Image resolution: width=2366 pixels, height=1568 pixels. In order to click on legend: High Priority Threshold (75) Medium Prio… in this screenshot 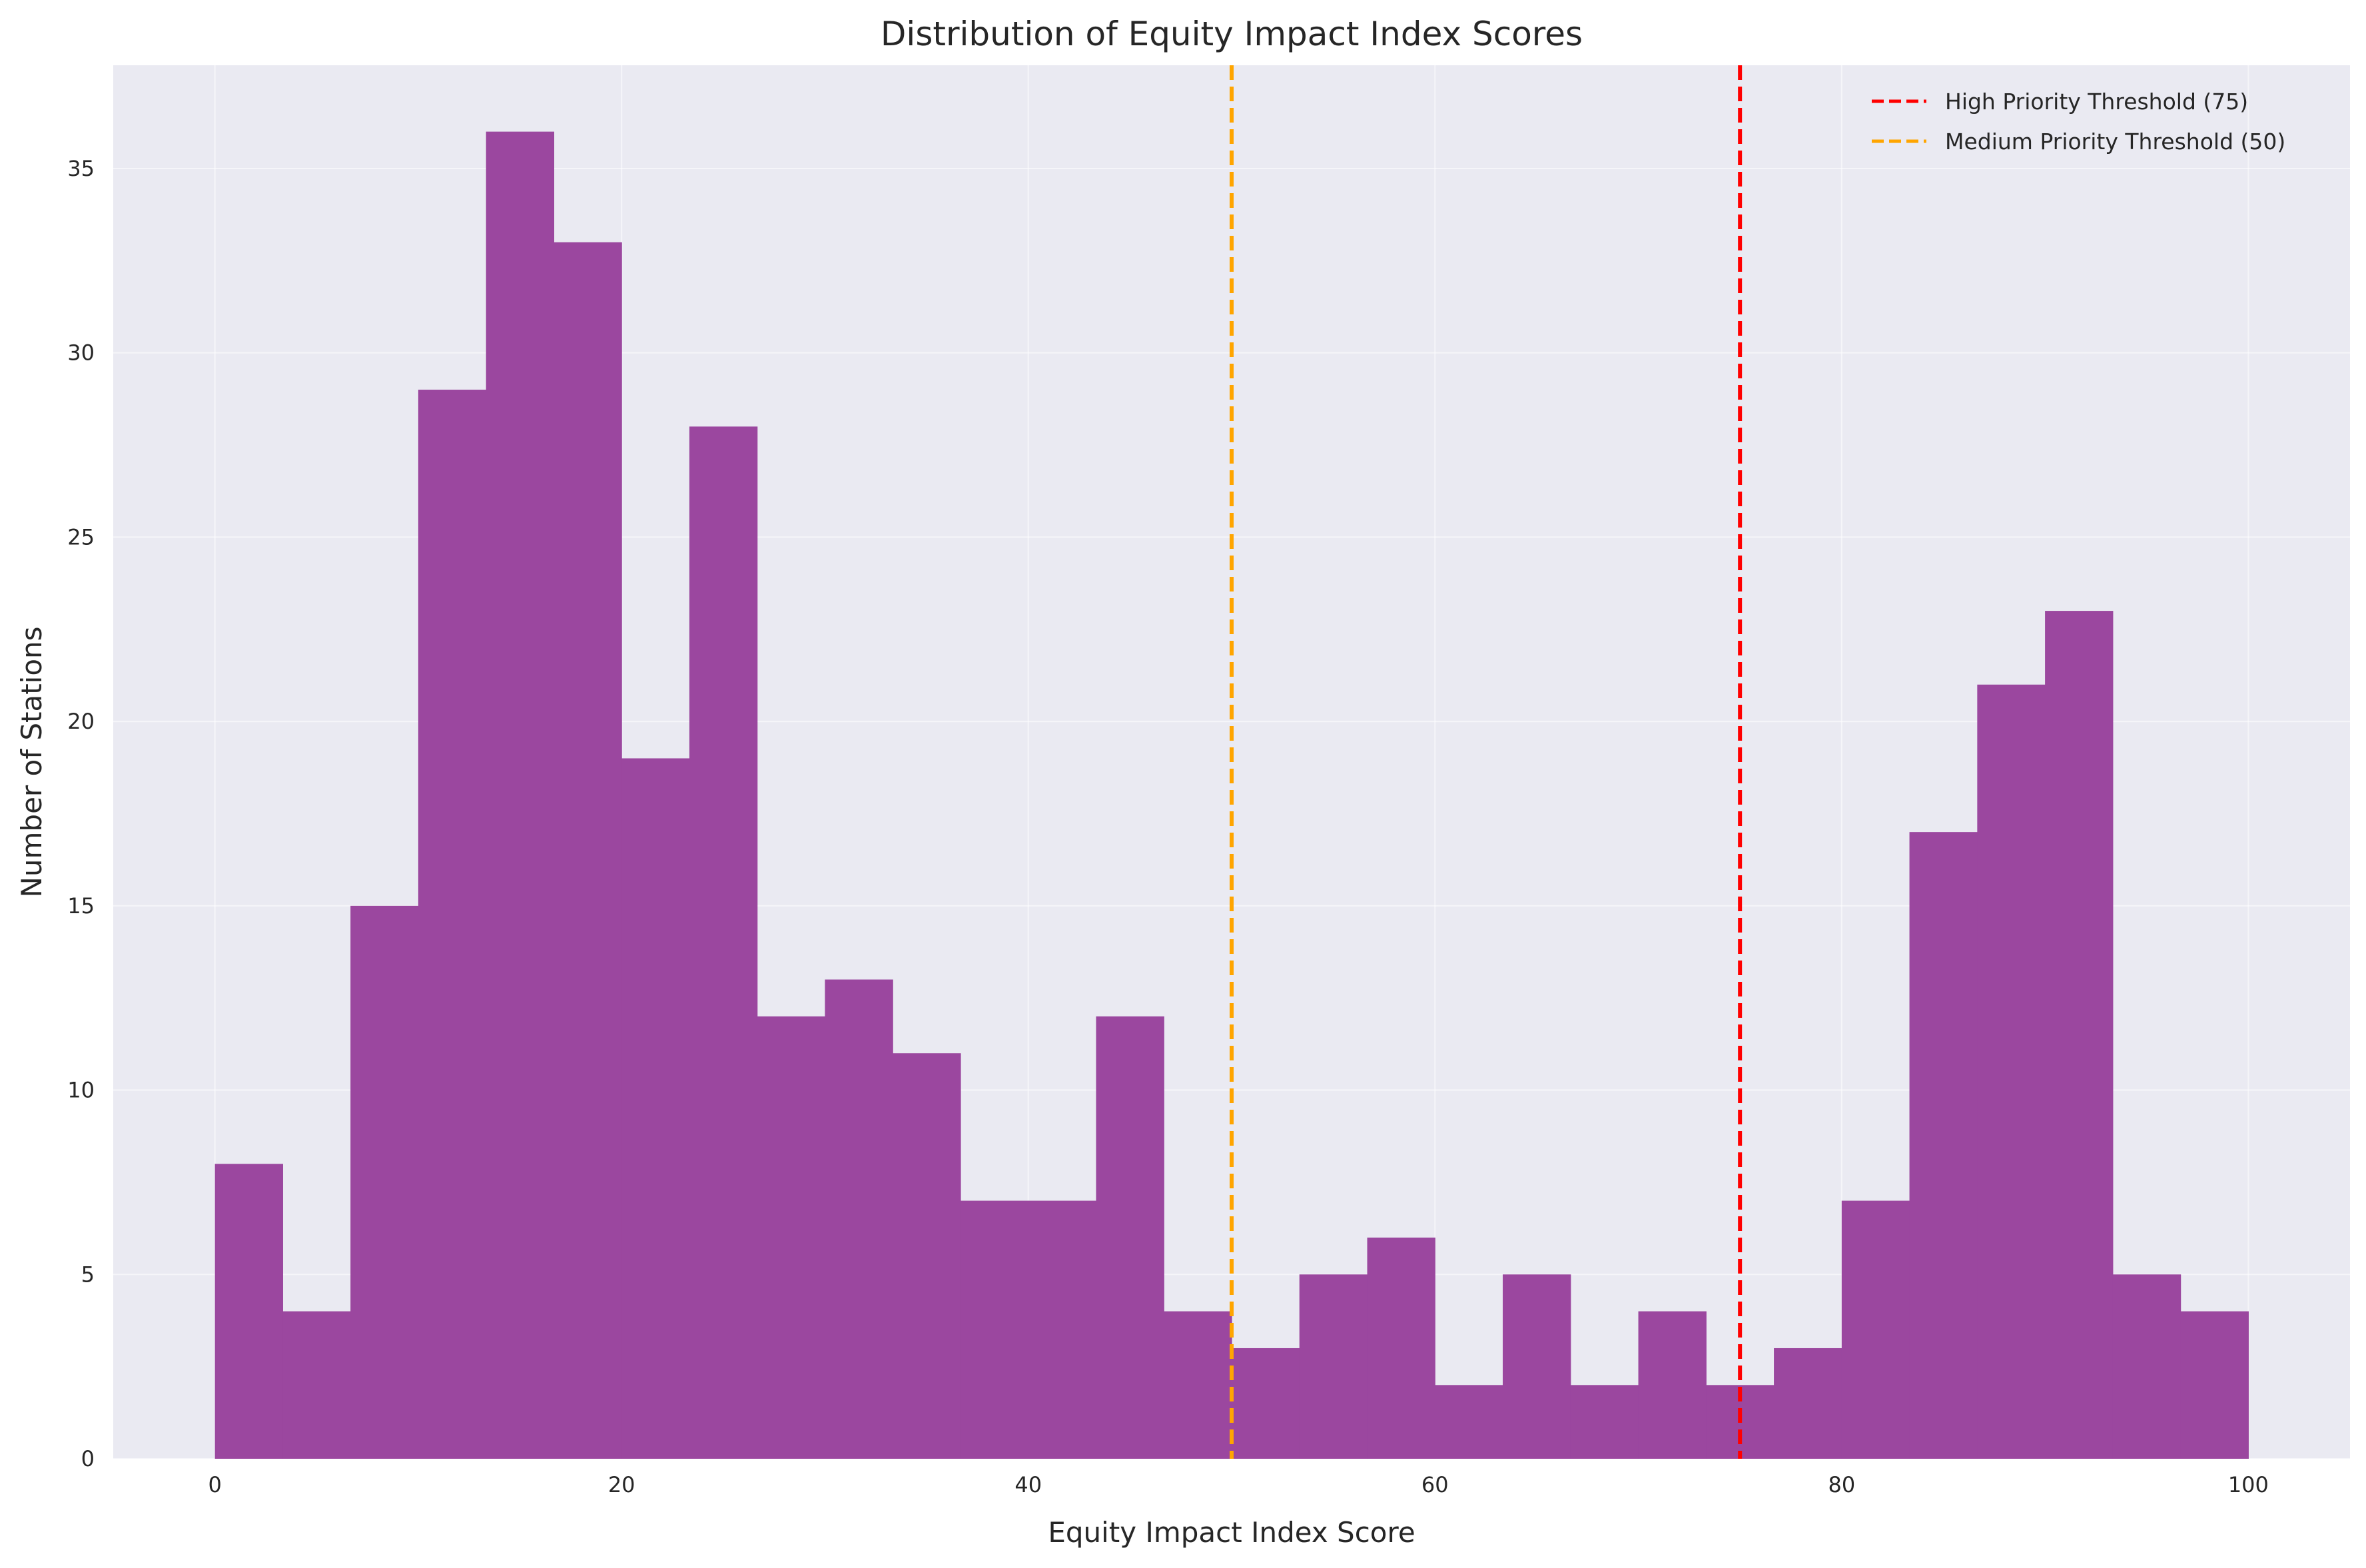, I will do `click(2078, 122)`.